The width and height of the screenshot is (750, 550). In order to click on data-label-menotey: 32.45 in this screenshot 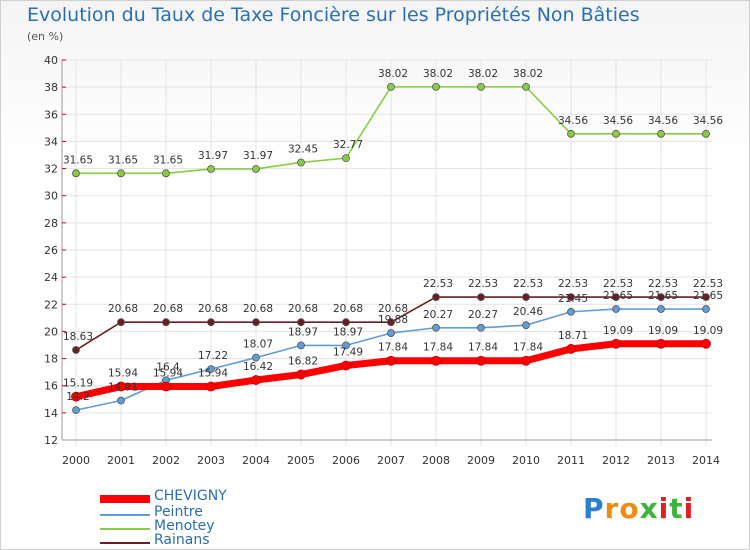, I will do `click(303, 149)`.